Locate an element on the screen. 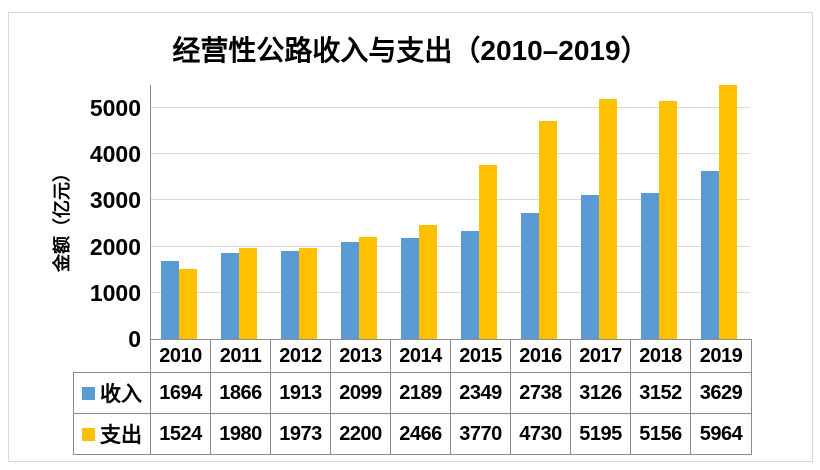 The width and height of the screenshot is (820, 470). value-cell-income-2012: 1913 is located at coordinates (301, 393).